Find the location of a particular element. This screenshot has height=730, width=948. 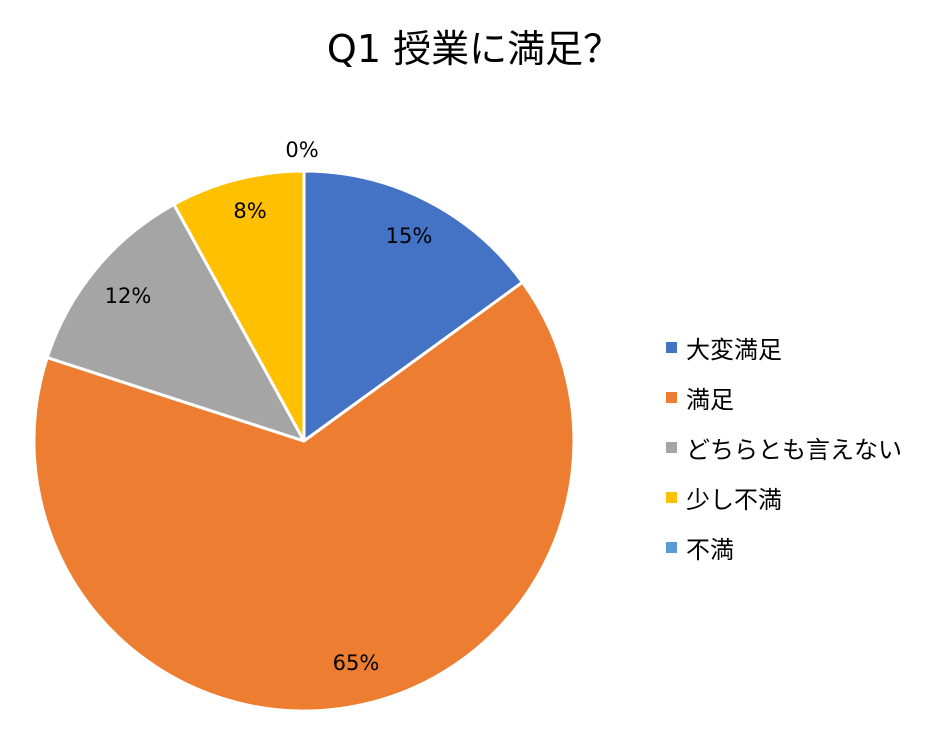

legend-item-dissatisfied: 不満 is located at coordinates (784, 547).